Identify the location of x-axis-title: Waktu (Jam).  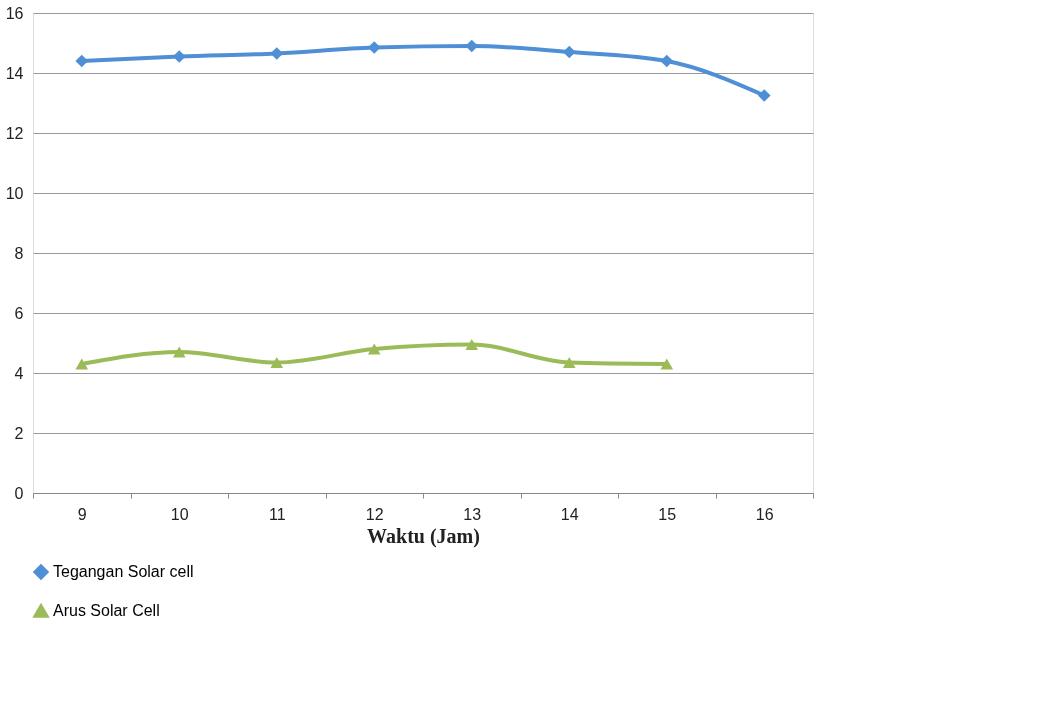
(423, 536).